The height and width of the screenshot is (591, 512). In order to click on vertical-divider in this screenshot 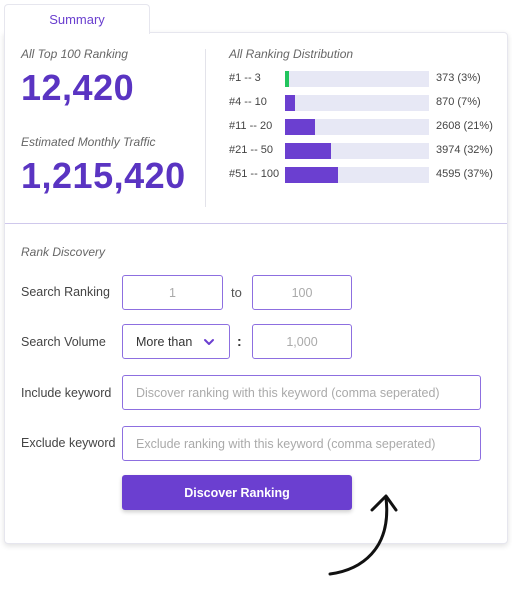, I will do `click(205, 128)`.